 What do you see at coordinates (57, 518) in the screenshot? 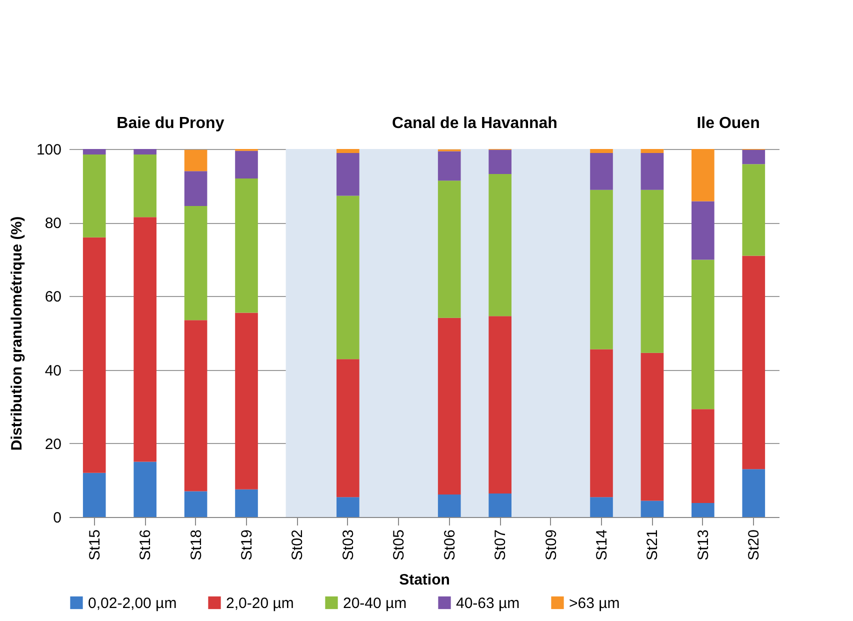
I see `y-tick-label: 0` at bounding box center [57, 518].